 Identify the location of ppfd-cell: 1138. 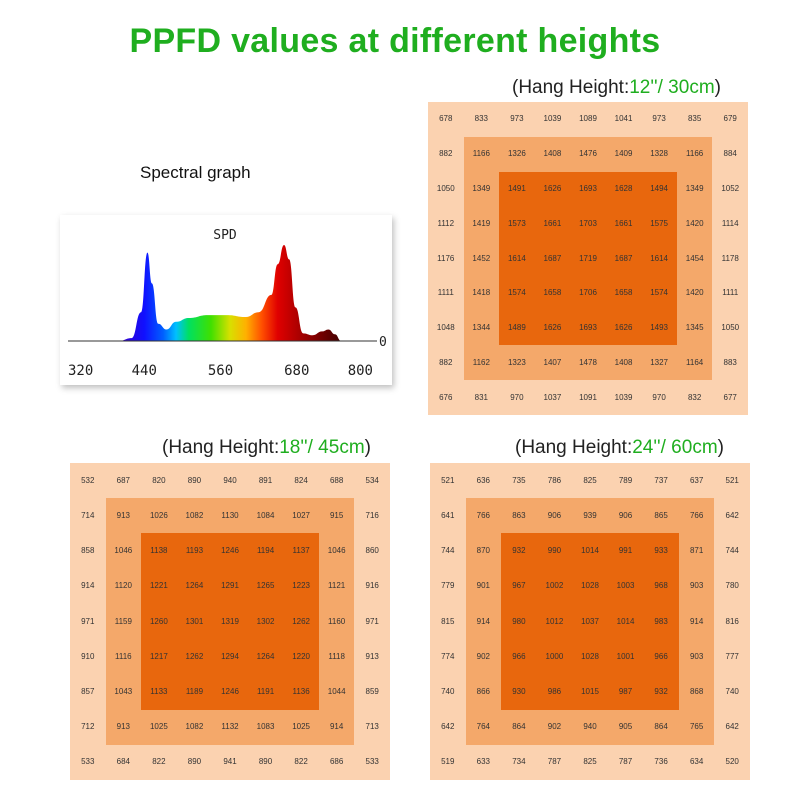
(159, 551).